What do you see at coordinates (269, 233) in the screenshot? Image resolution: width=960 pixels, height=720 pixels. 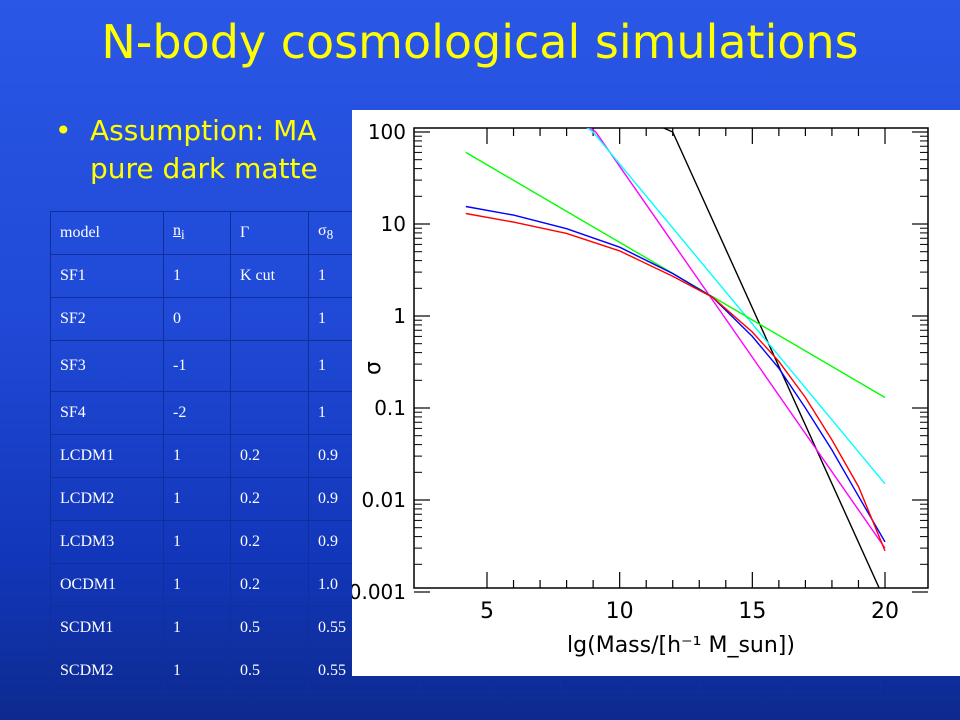 I see `table-header-cell: Γ` at bounding box center [269, 233].